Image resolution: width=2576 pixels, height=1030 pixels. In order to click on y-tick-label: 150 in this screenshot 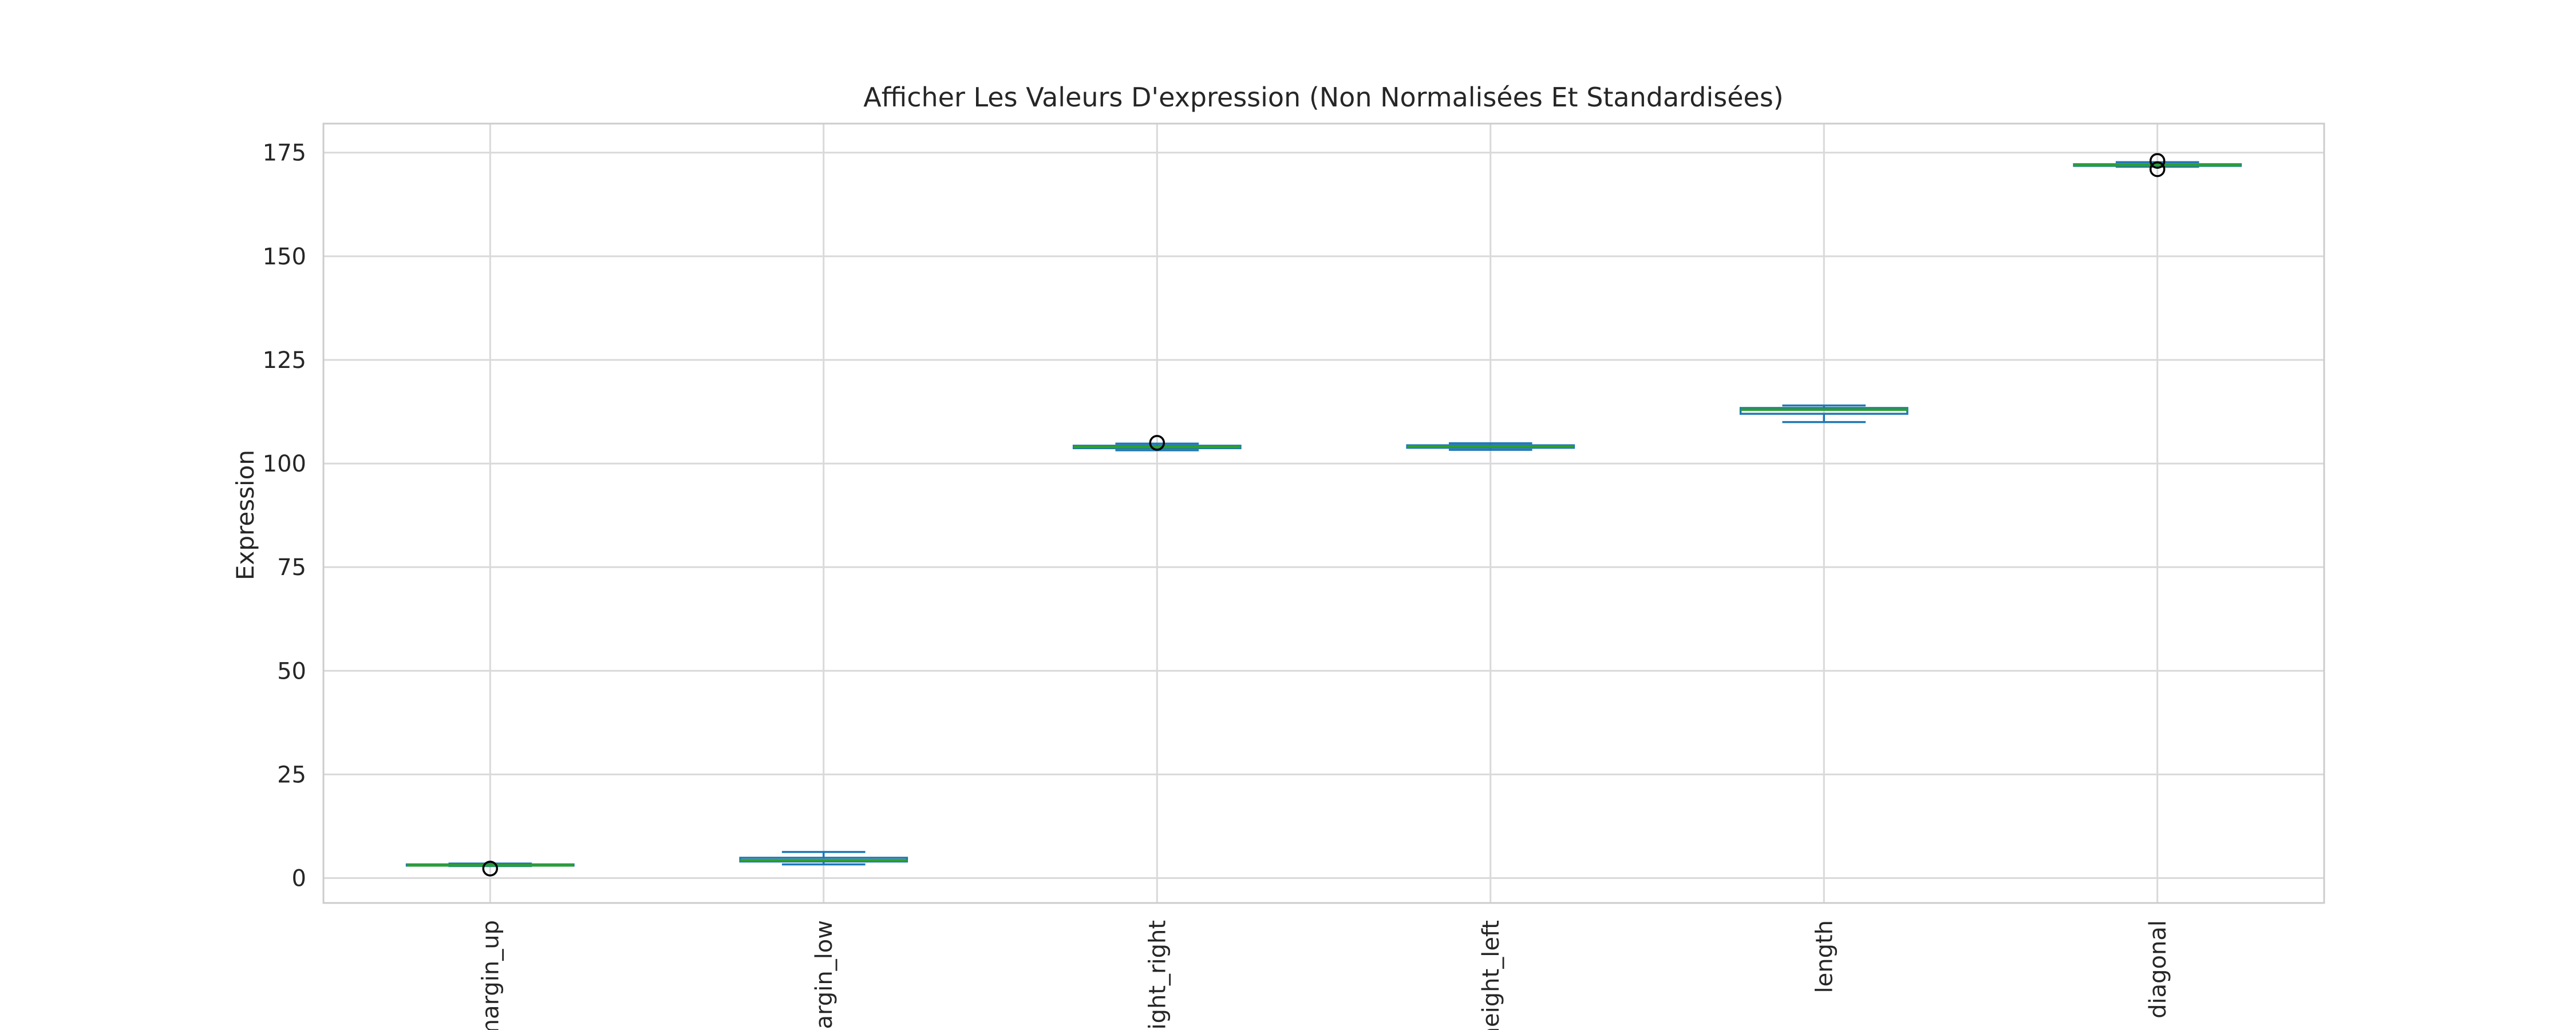, I will do `click(284, 257)`.